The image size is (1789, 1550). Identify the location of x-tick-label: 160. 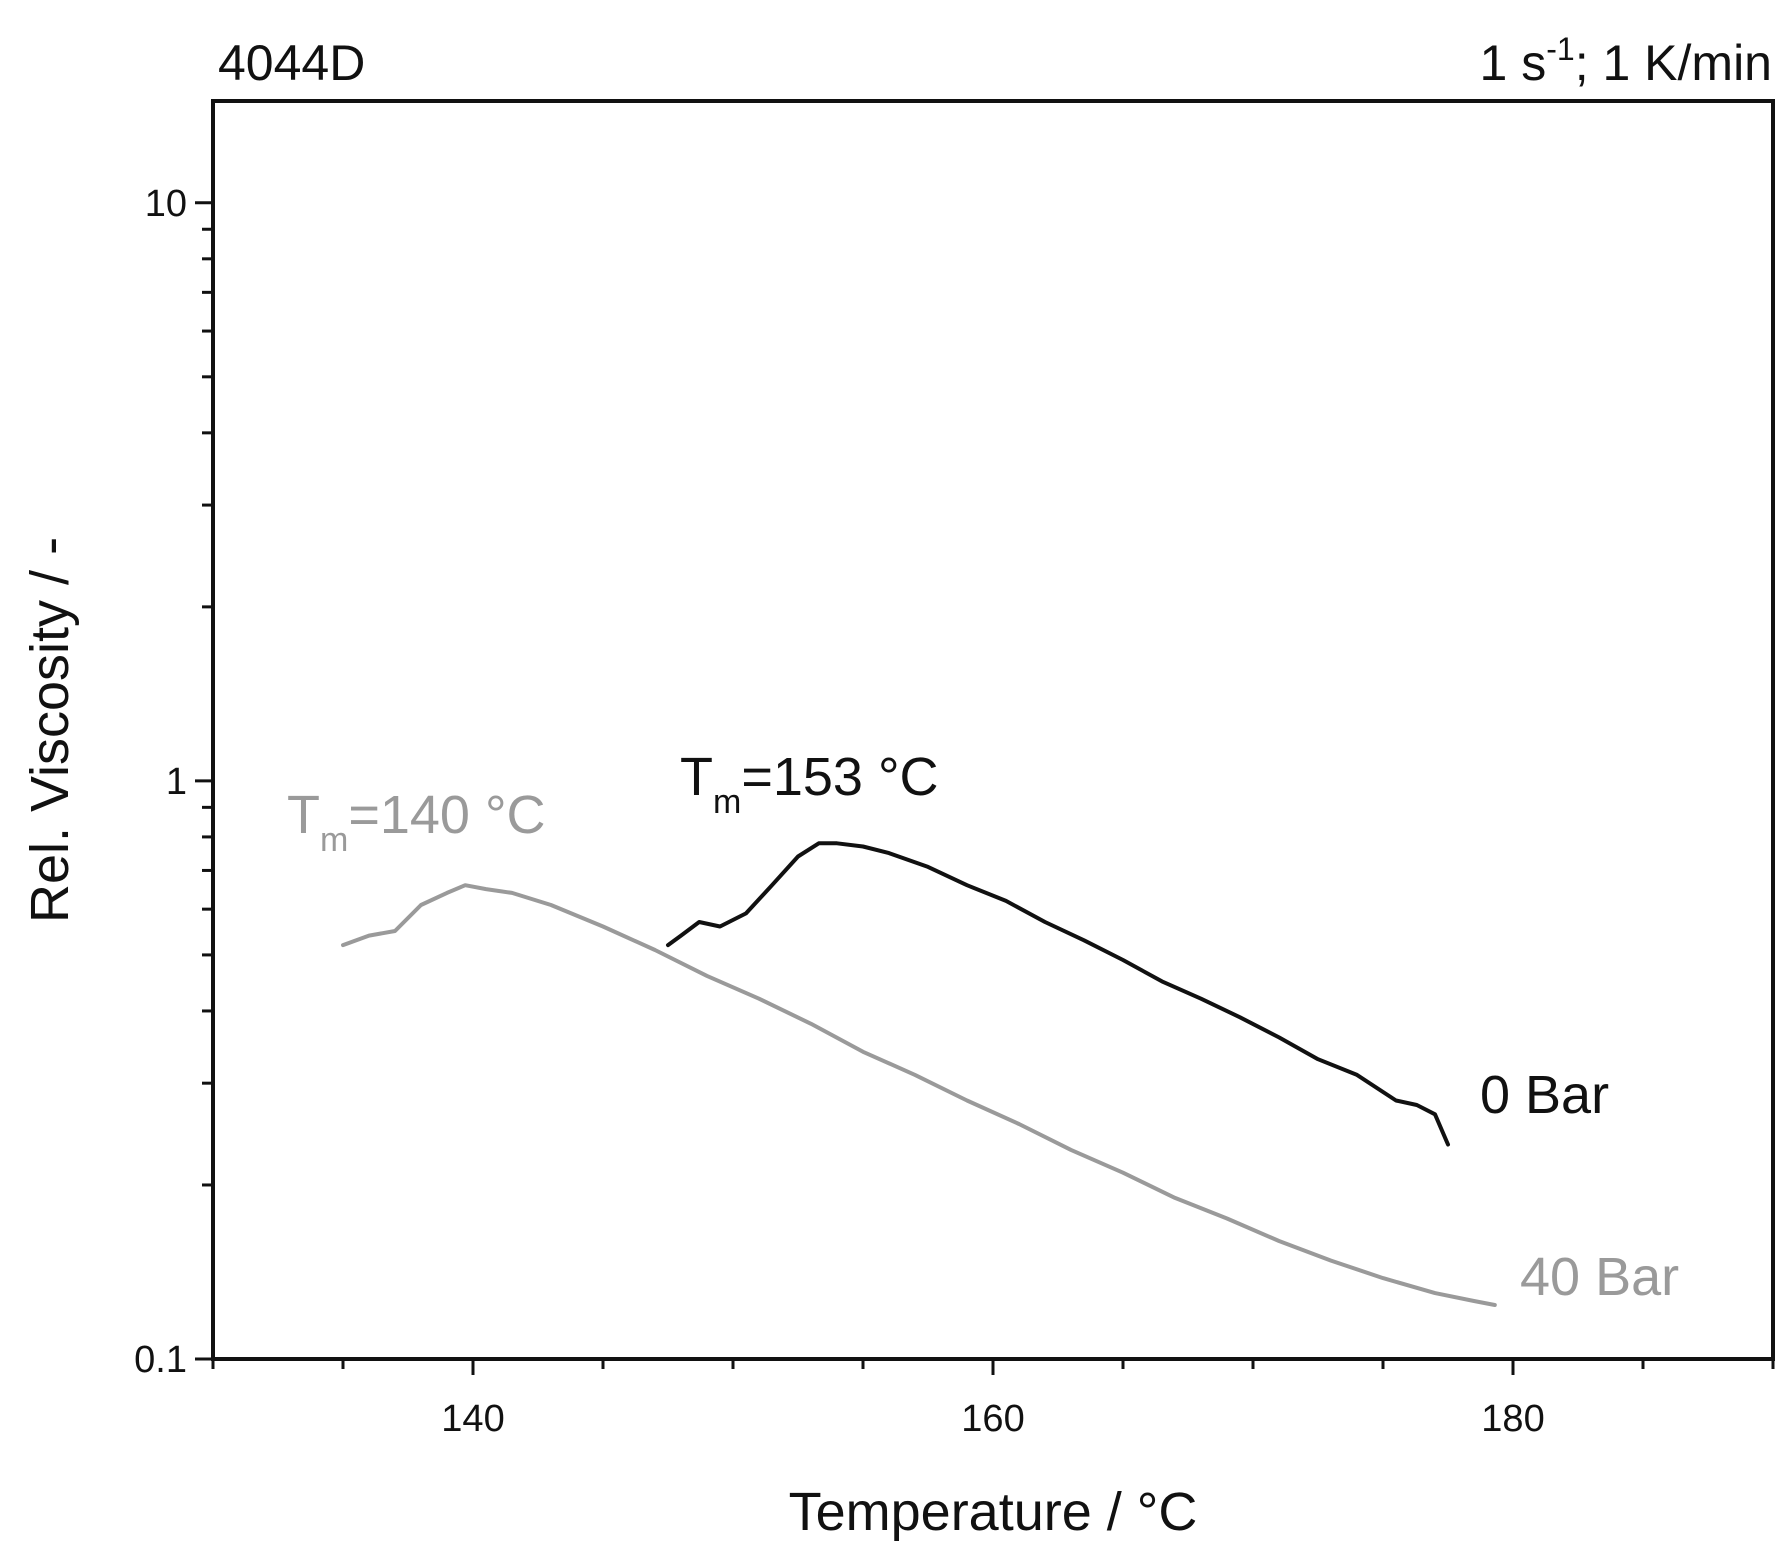
(992, 1419).